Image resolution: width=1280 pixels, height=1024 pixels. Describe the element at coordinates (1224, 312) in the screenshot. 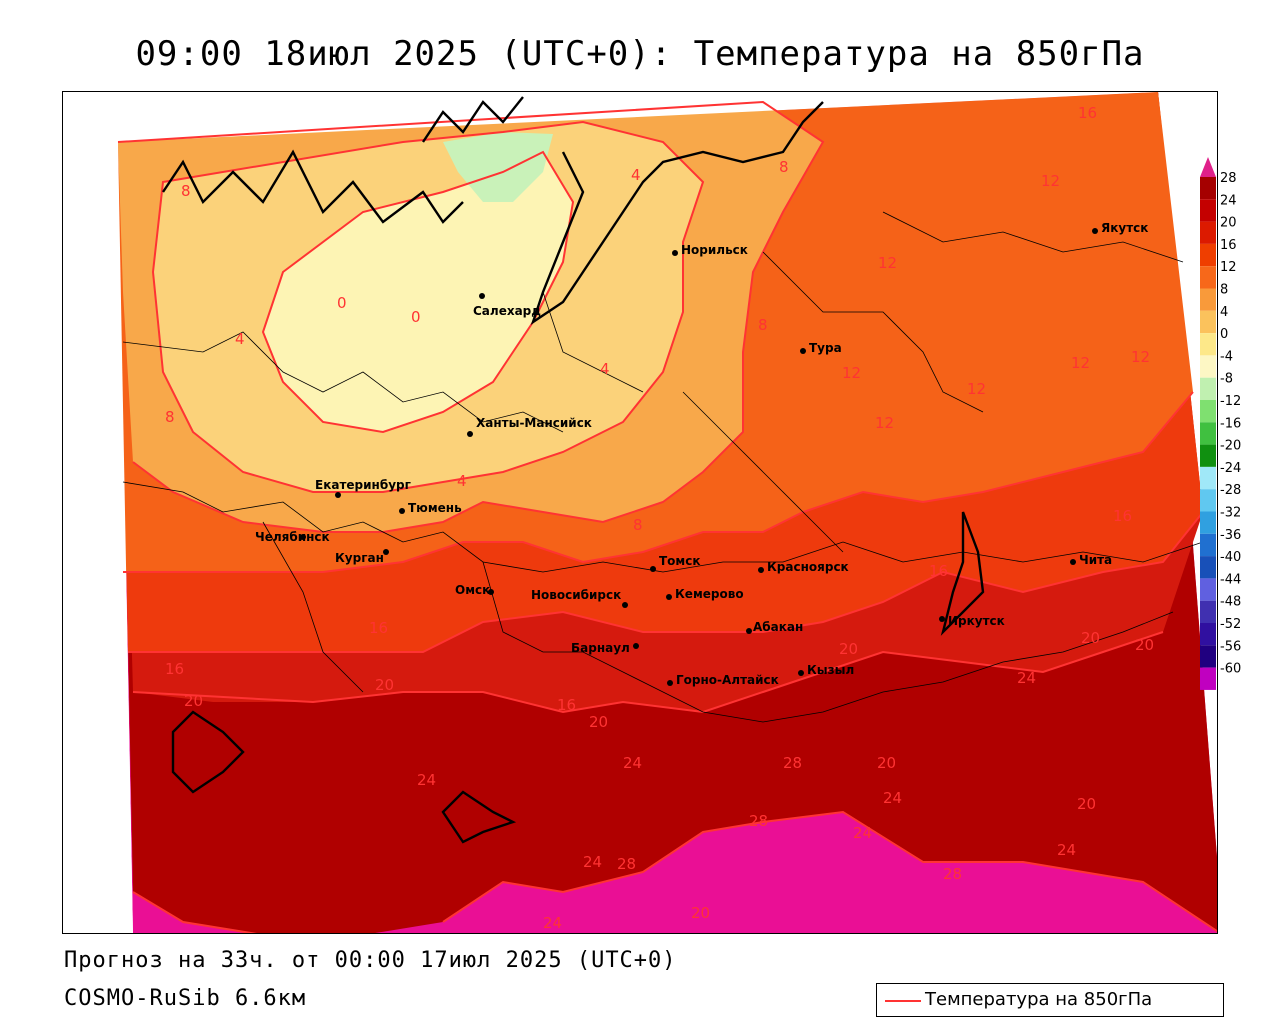

I see `scale-tick-label: 4` at that location.